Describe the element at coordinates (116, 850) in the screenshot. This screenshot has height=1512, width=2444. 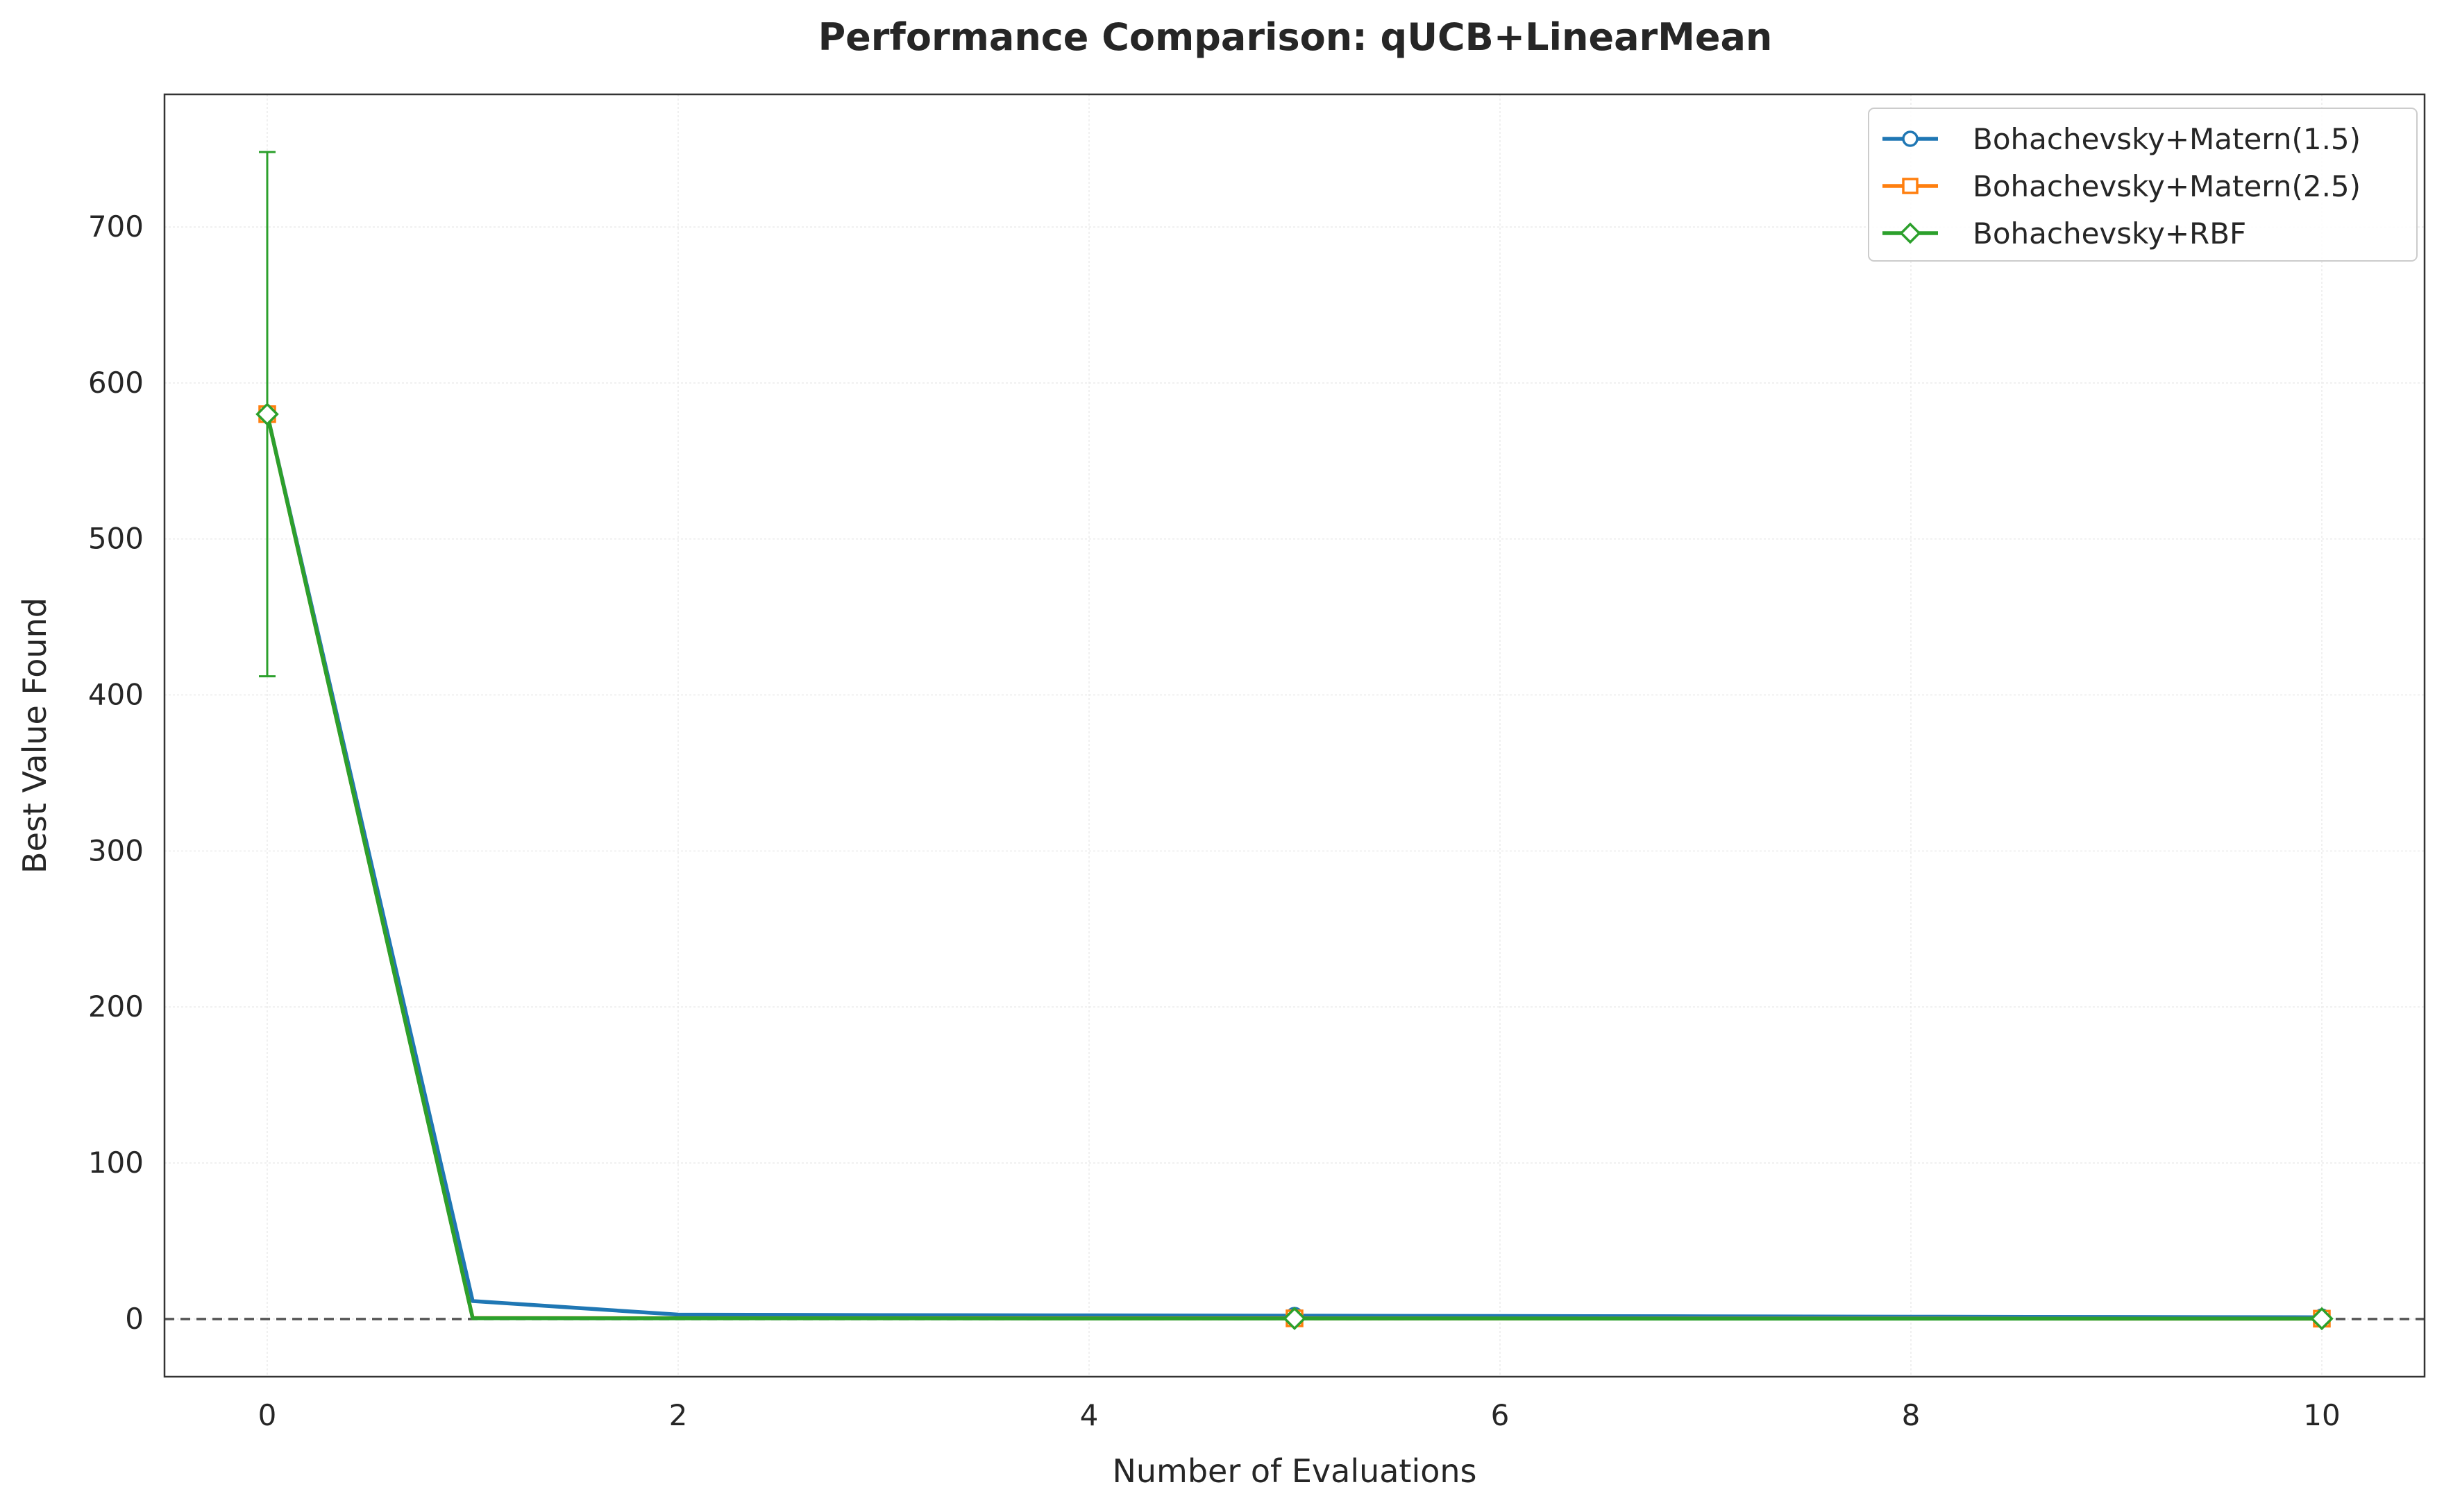
I see `y-tick-label: 300` at that location.